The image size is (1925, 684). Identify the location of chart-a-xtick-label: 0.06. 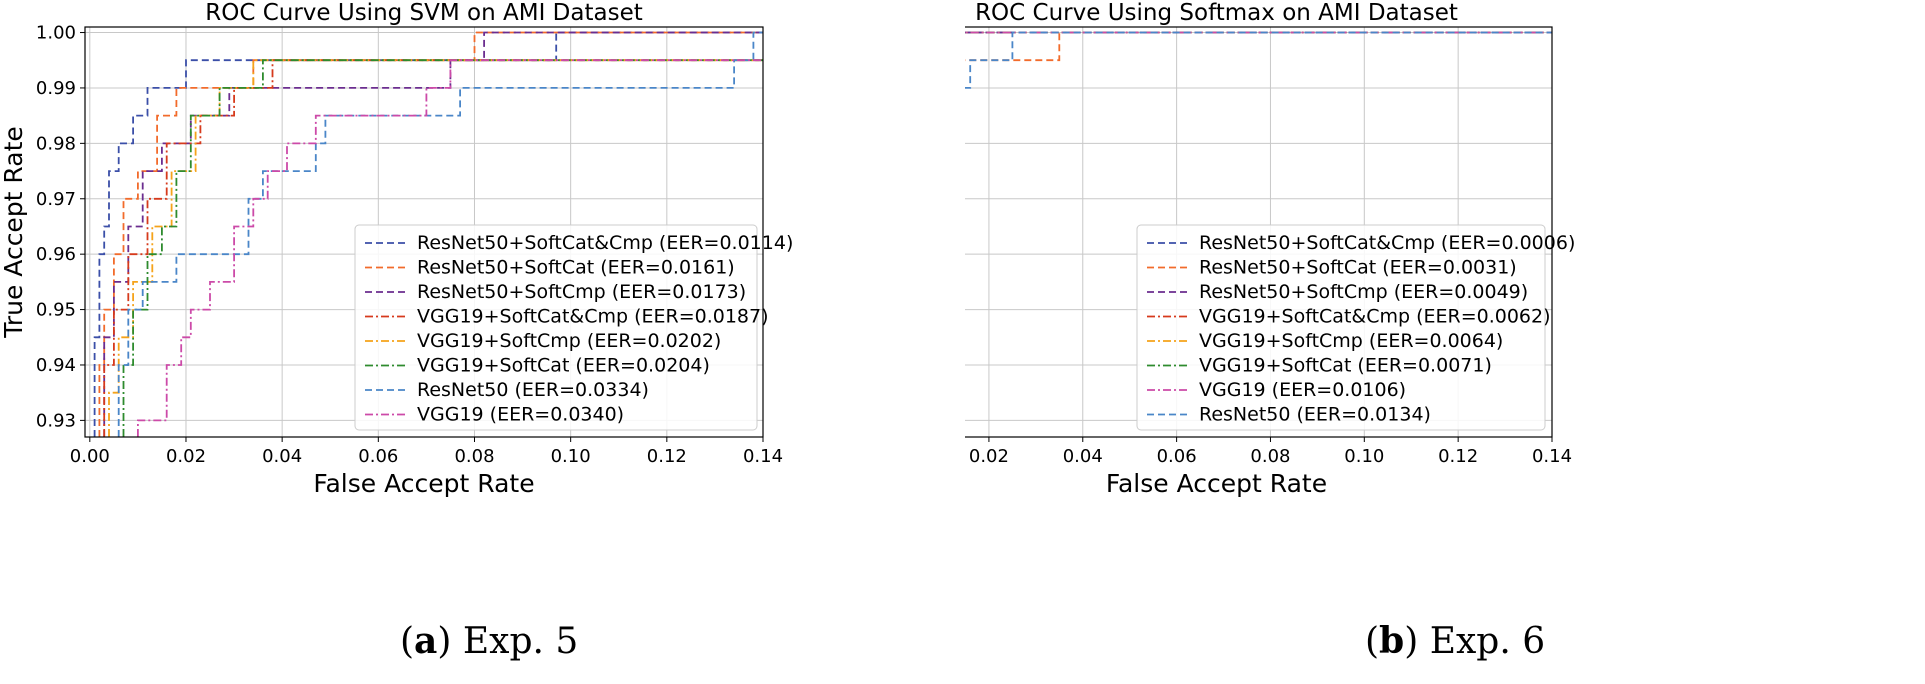
(378, 456).